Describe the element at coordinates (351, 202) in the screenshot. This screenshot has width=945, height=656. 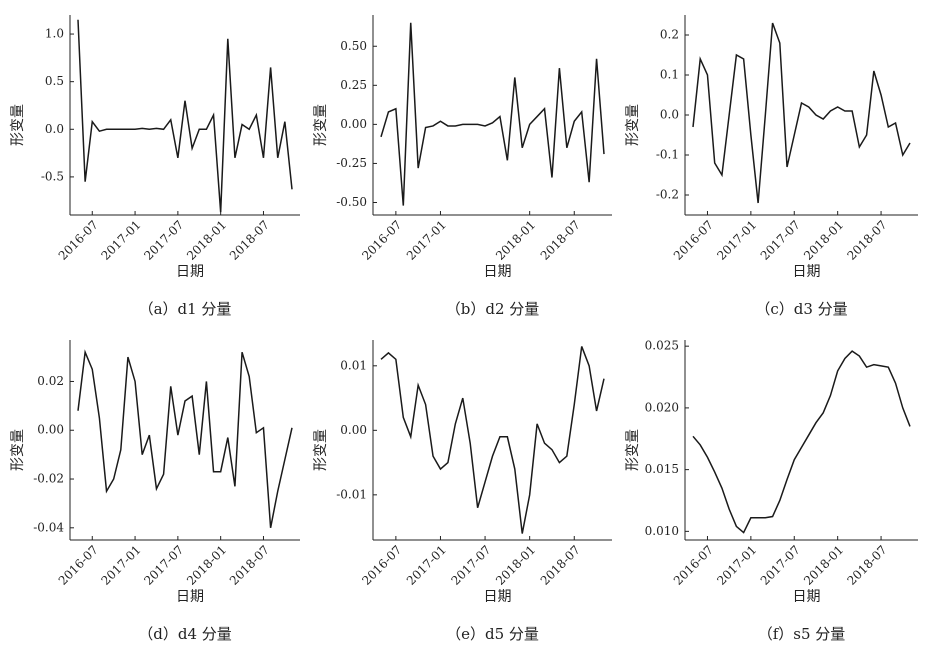
I see `y-tick-label: -0.50` at that location.